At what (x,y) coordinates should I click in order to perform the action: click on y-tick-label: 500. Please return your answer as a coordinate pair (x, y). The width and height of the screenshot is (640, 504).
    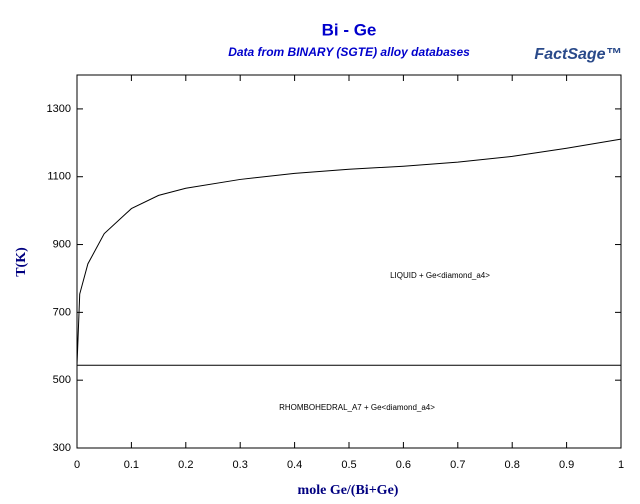
    Looking at the image, I should click on (62, 380).